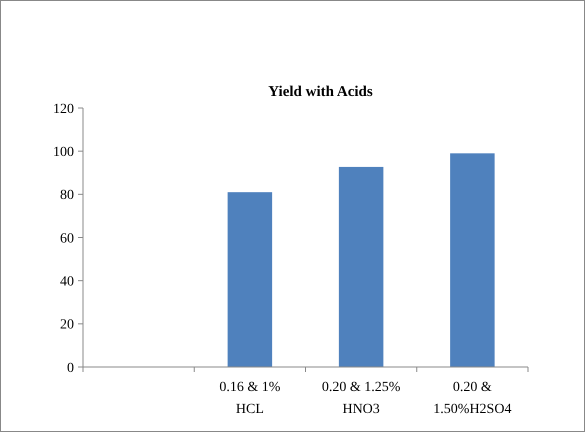 This screenshot has height=432, width=585. What do you see at coordinates (472, 398) in the screenshot?
I see `x-tick-label: 0.20 & 1.50%H2SO4` at bounding box center [472, 398].